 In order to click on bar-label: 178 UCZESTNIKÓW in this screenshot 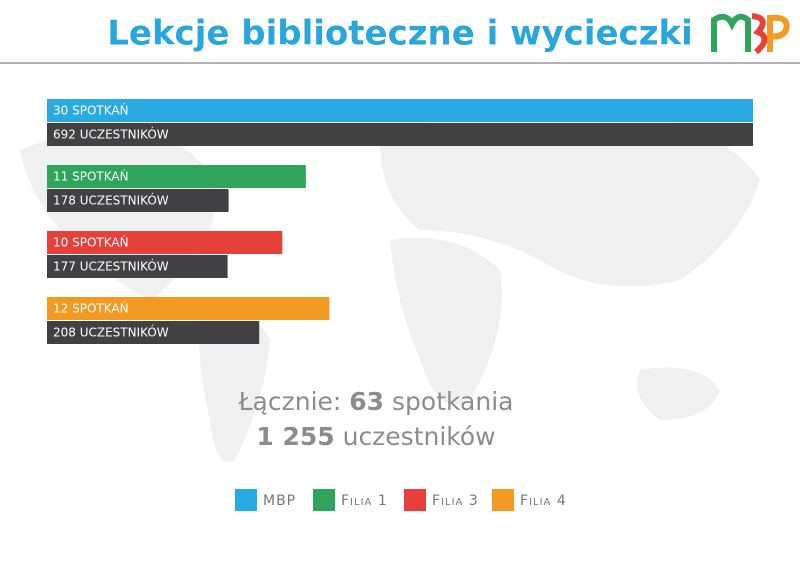, I will do `click(111, 200)`.